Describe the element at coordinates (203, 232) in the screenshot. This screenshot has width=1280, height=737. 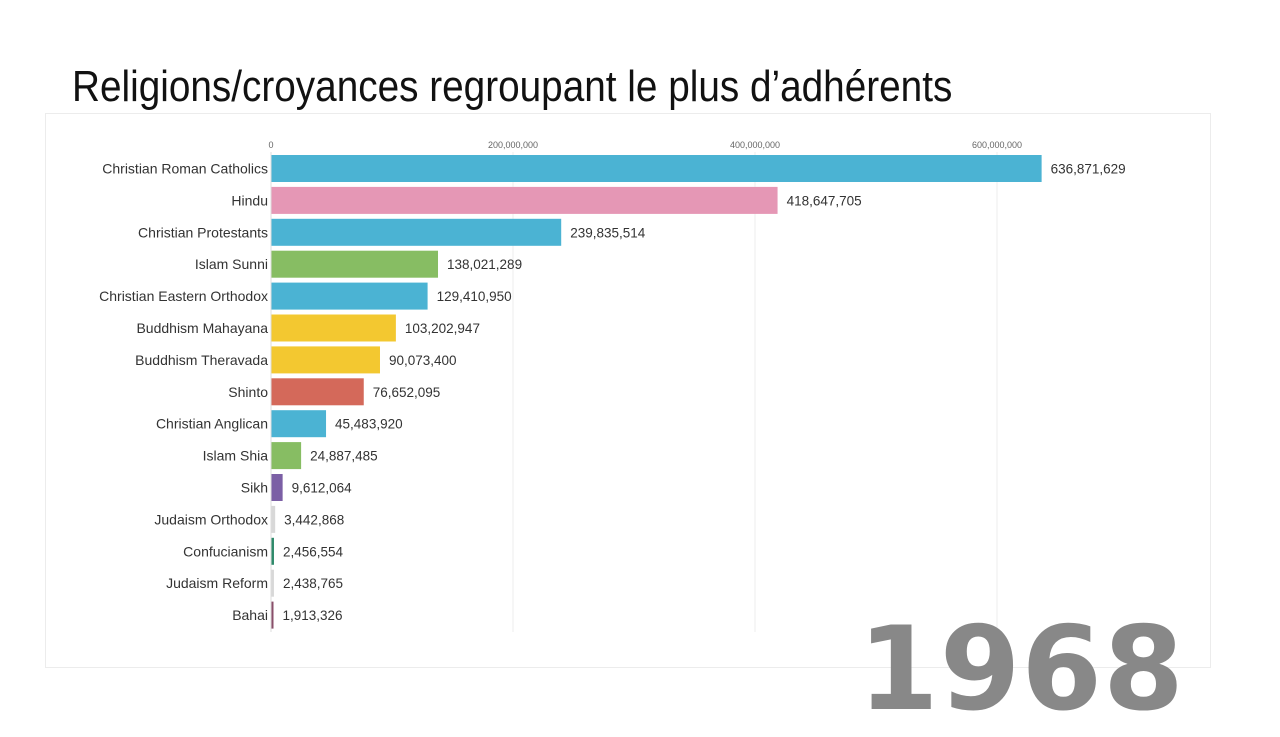
I see `category-label: Christian Protestants` at that location.